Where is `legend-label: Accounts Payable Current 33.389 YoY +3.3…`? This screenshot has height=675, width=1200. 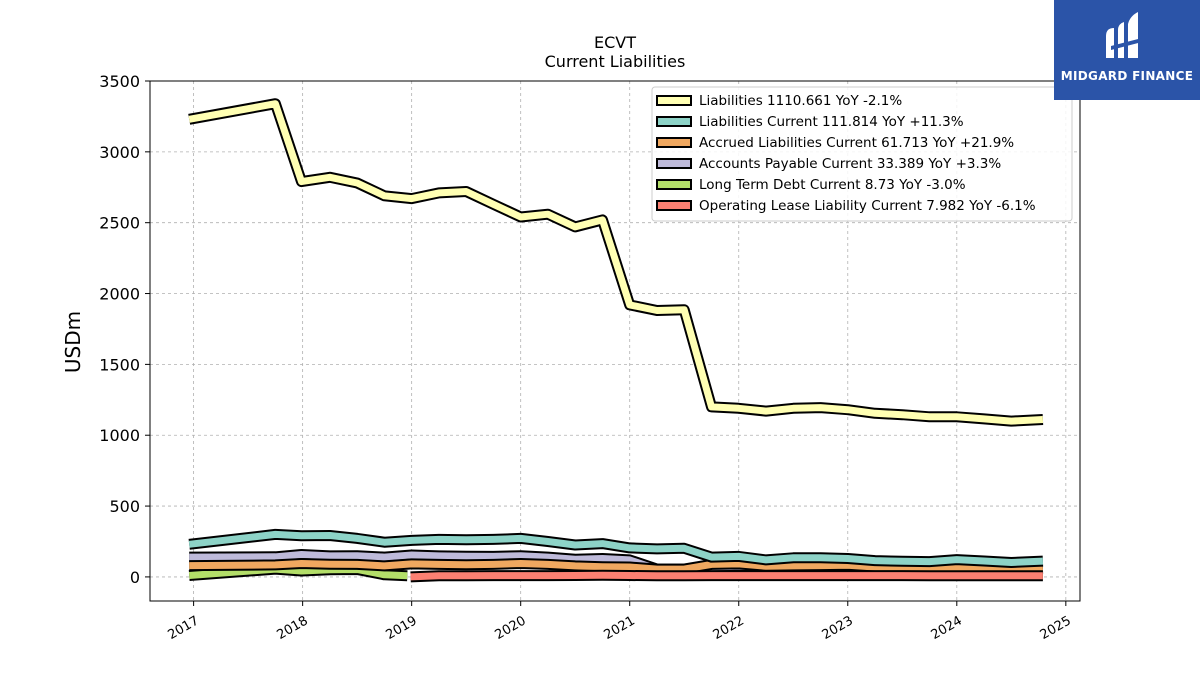
legend-label: Accounts Payable Current 33.389 YoY +3.3… is located at coordinates (850, 164).